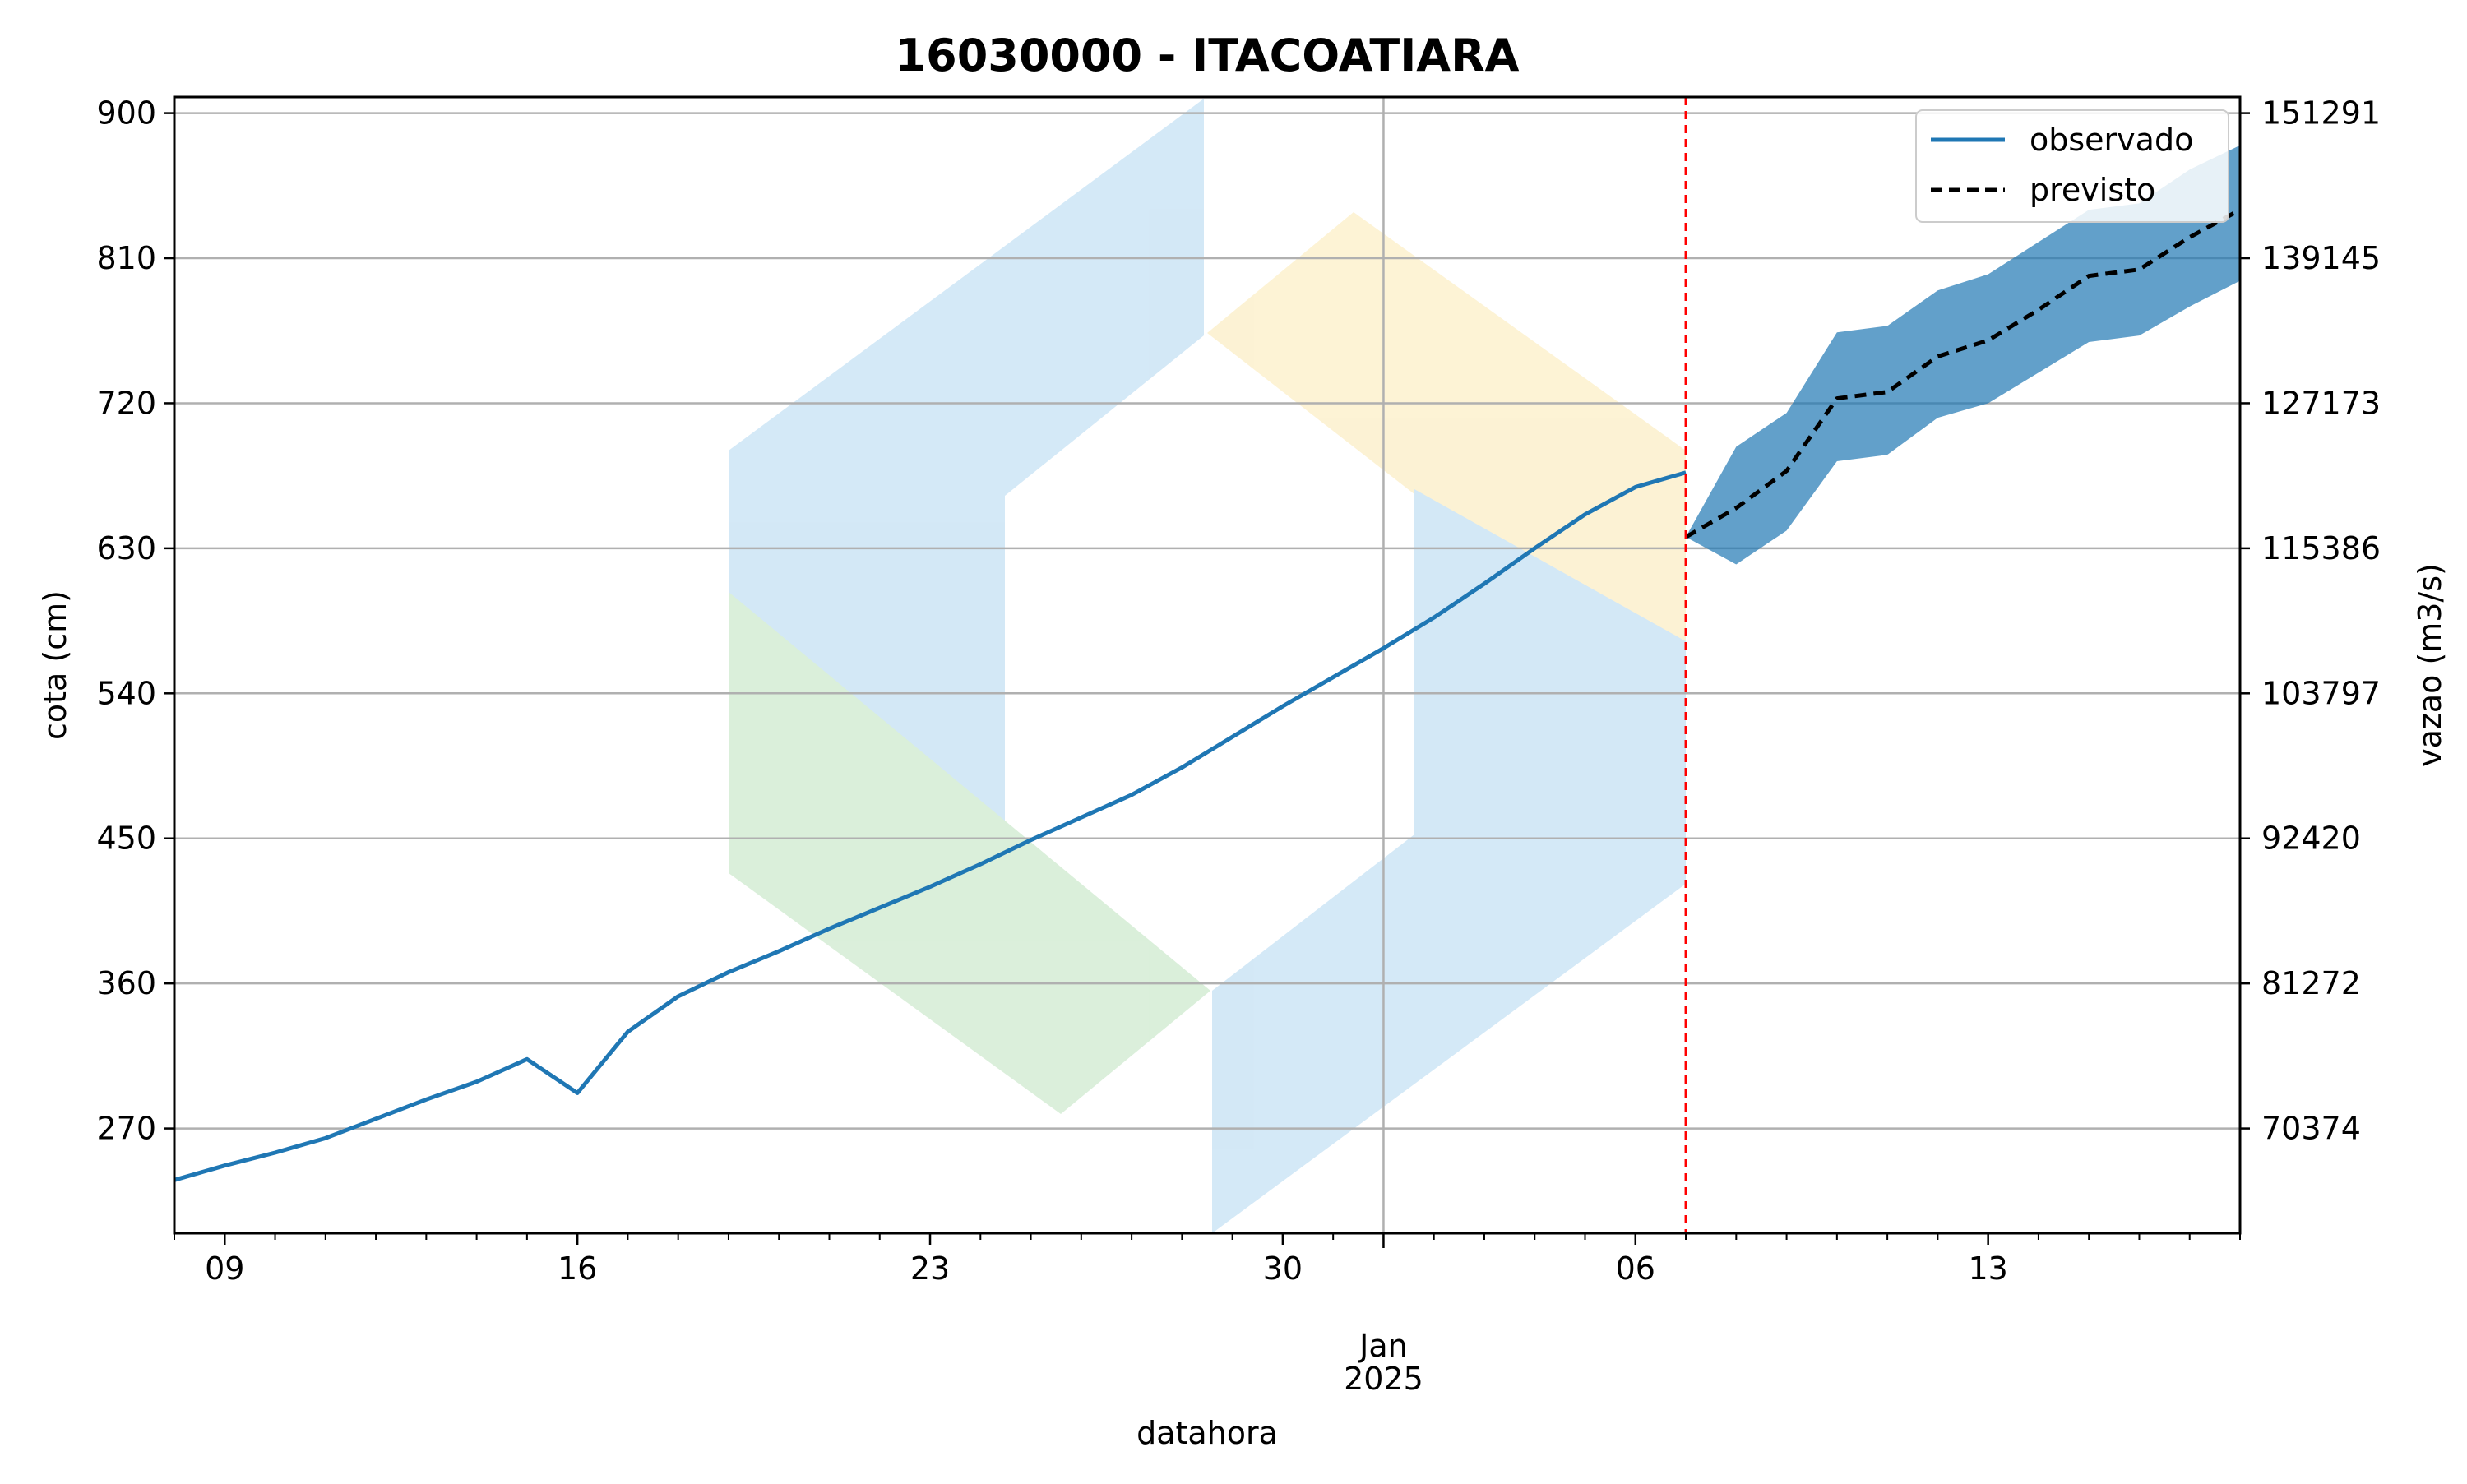 The width and height of the screenshot is (2467, 1484). Describe the element at coordinates (55, 665) in the screenshot. I see `y-axis-label-left: cota (cm)` at that location.